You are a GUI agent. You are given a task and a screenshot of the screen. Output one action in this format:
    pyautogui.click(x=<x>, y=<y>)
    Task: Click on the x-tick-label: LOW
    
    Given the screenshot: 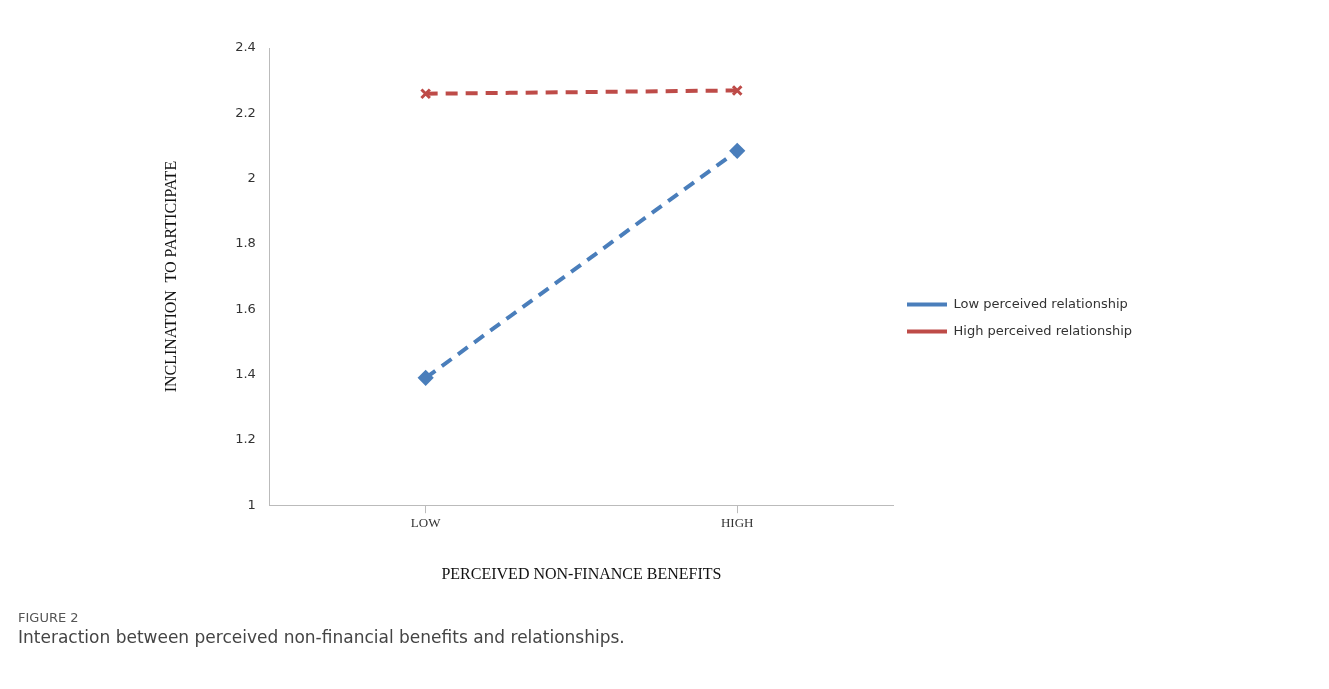 What is the action you would take?
    pyautogui.click(x=426, y=523)
    